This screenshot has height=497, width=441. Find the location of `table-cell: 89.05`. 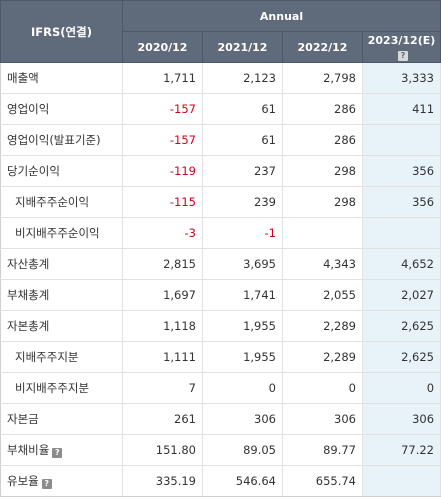

table-cell: 89.05 is located at coordinates (242, 450).